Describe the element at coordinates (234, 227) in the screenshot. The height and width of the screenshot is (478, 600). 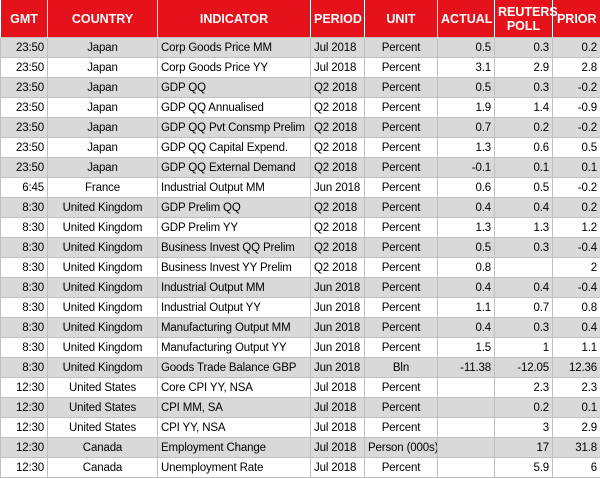
I see `table-cell: GDP Prelim YY` at that location.